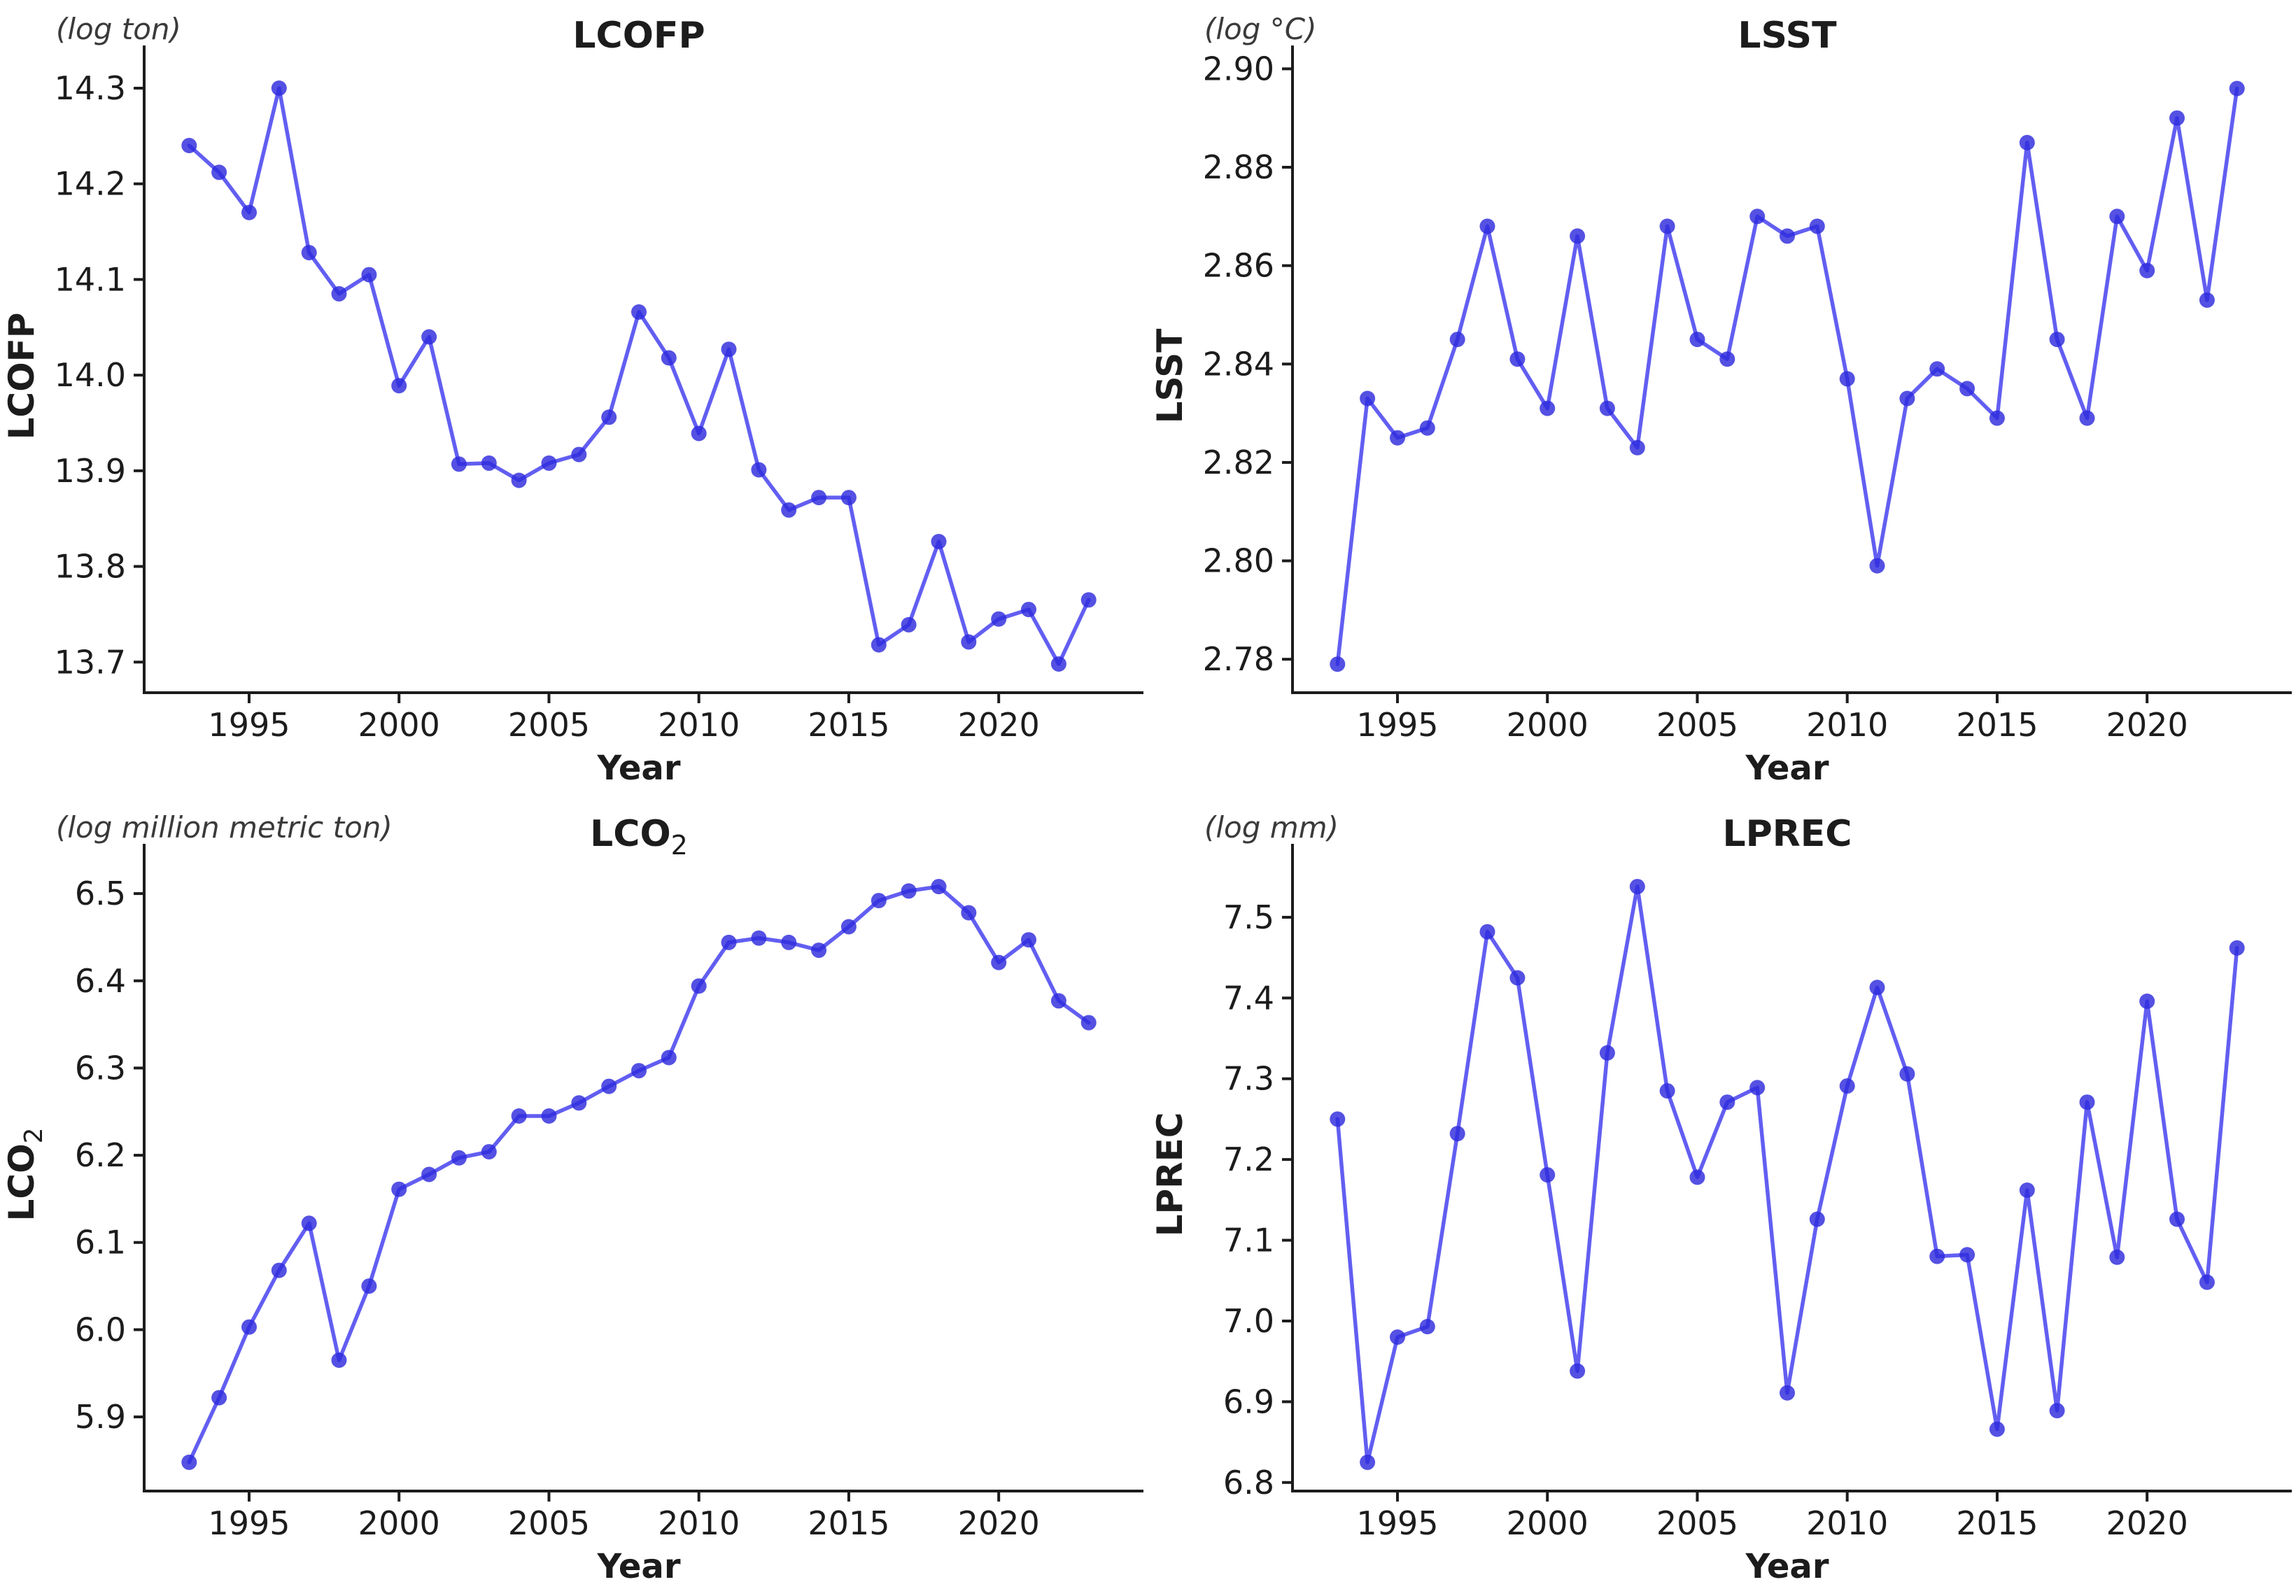 The height and width of the screenshot is (1596, 2296). I want to click on unit-label: (log °C), so click(1260, 29).